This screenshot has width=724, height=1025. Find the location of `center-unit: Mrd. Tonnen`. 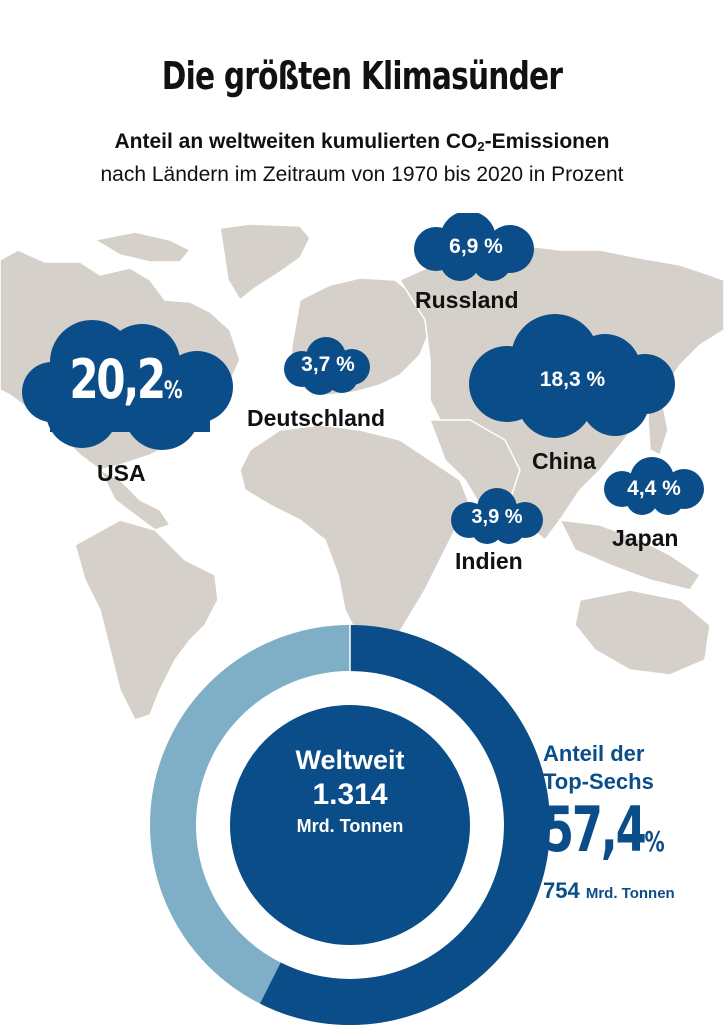

center-unit: Mrd. Tonnen is located at coordinates (350, 826).